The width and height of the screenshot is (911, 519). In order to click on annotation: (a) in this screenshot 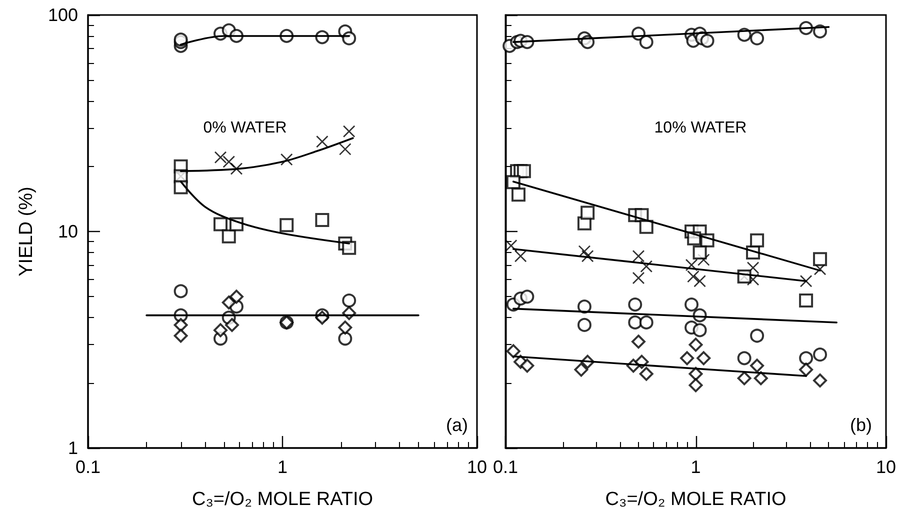, I will do `click(457, 425)`.